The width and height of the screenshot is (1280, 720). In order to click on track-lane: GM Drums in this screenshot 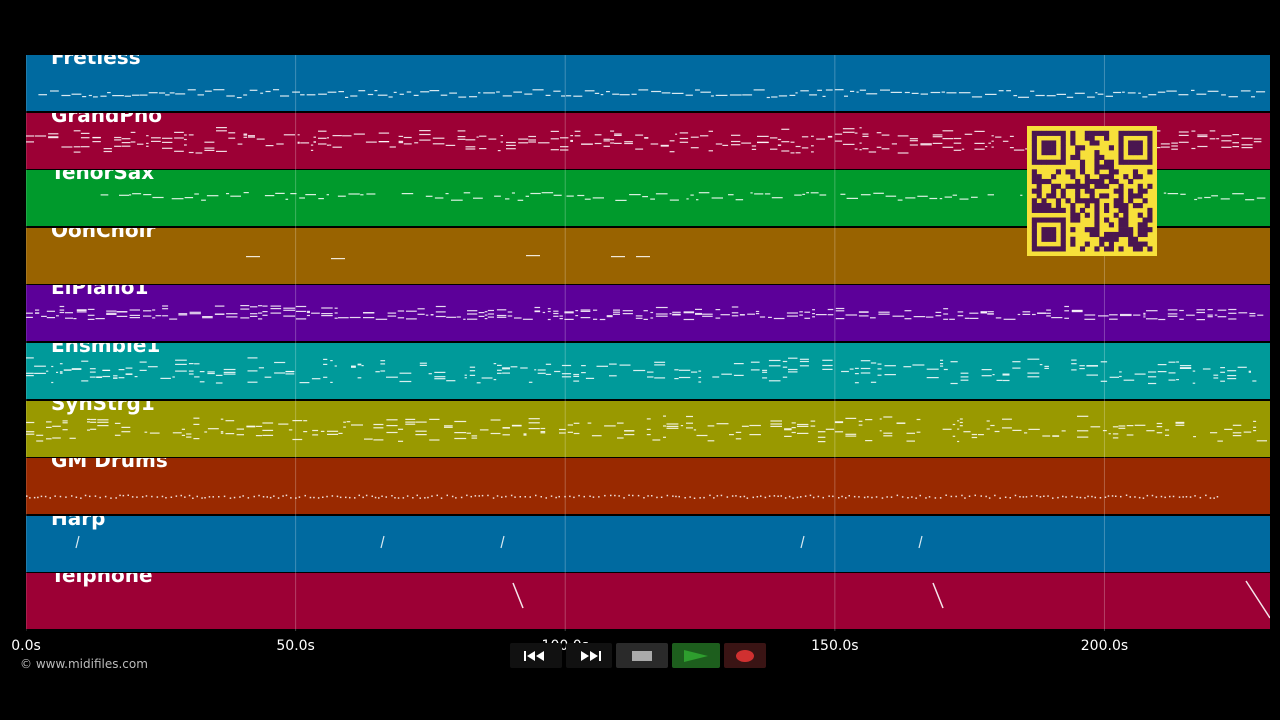, I will do `click(648, 486)`.